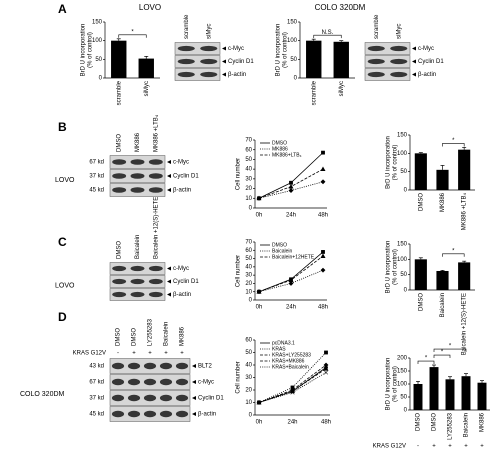 This screenshot has width=500, height=454. Describe the element at coordinates (396, 384) in the screenshot. I see `y-axis-label: (% of control)` at that location.